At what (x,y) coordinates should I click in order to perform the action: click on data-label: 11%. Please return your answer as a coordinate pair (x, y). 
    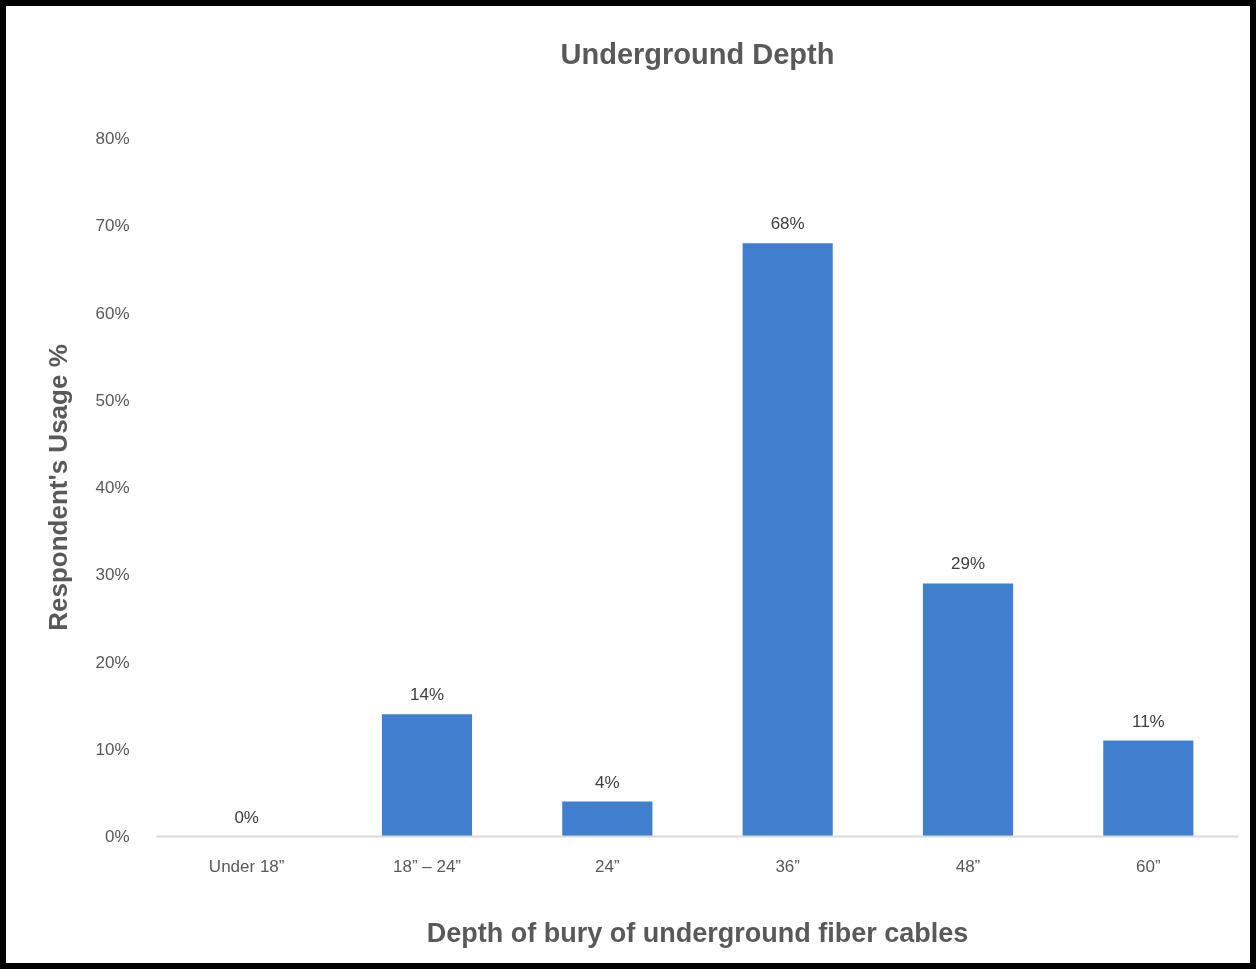
    Looking at the image, I should click on (1148, 721).